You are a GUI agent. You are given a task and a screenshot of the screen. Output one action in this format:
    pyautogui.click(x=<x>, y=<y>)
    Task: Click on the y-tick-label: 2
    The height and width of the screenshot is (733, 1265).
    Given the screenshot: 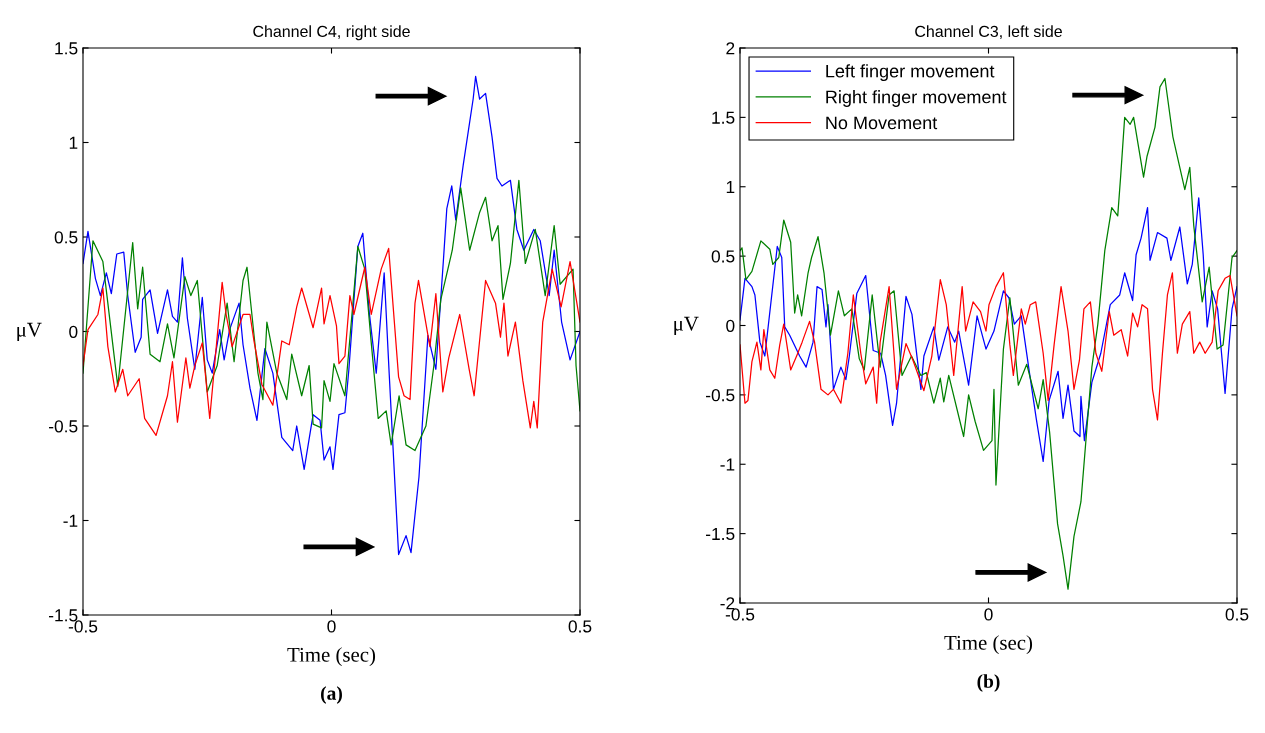 What is the action you would take?
    pyautogui.click(x=730, y=48)
    